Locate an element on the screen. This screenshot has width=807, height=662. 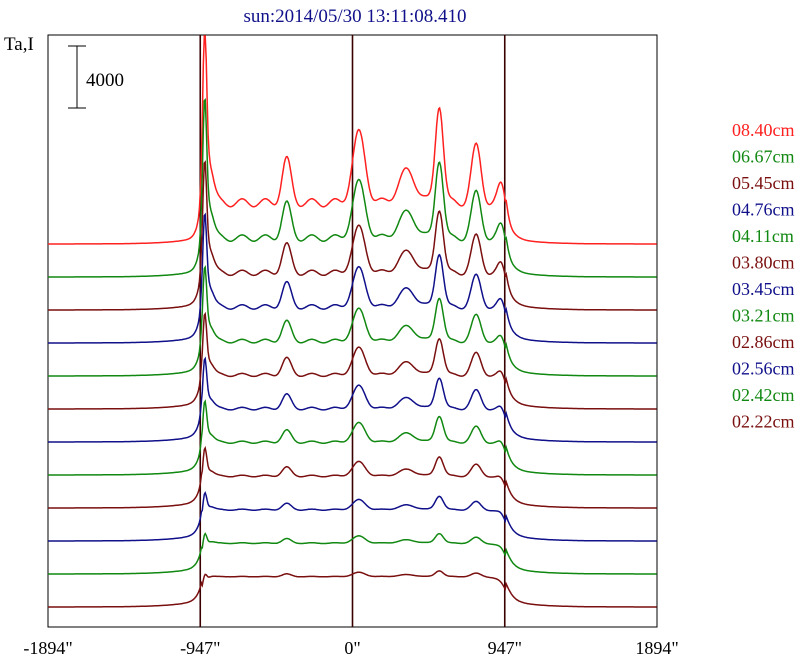
legend-label: 02.56cm is located at coordinates (763, 369).